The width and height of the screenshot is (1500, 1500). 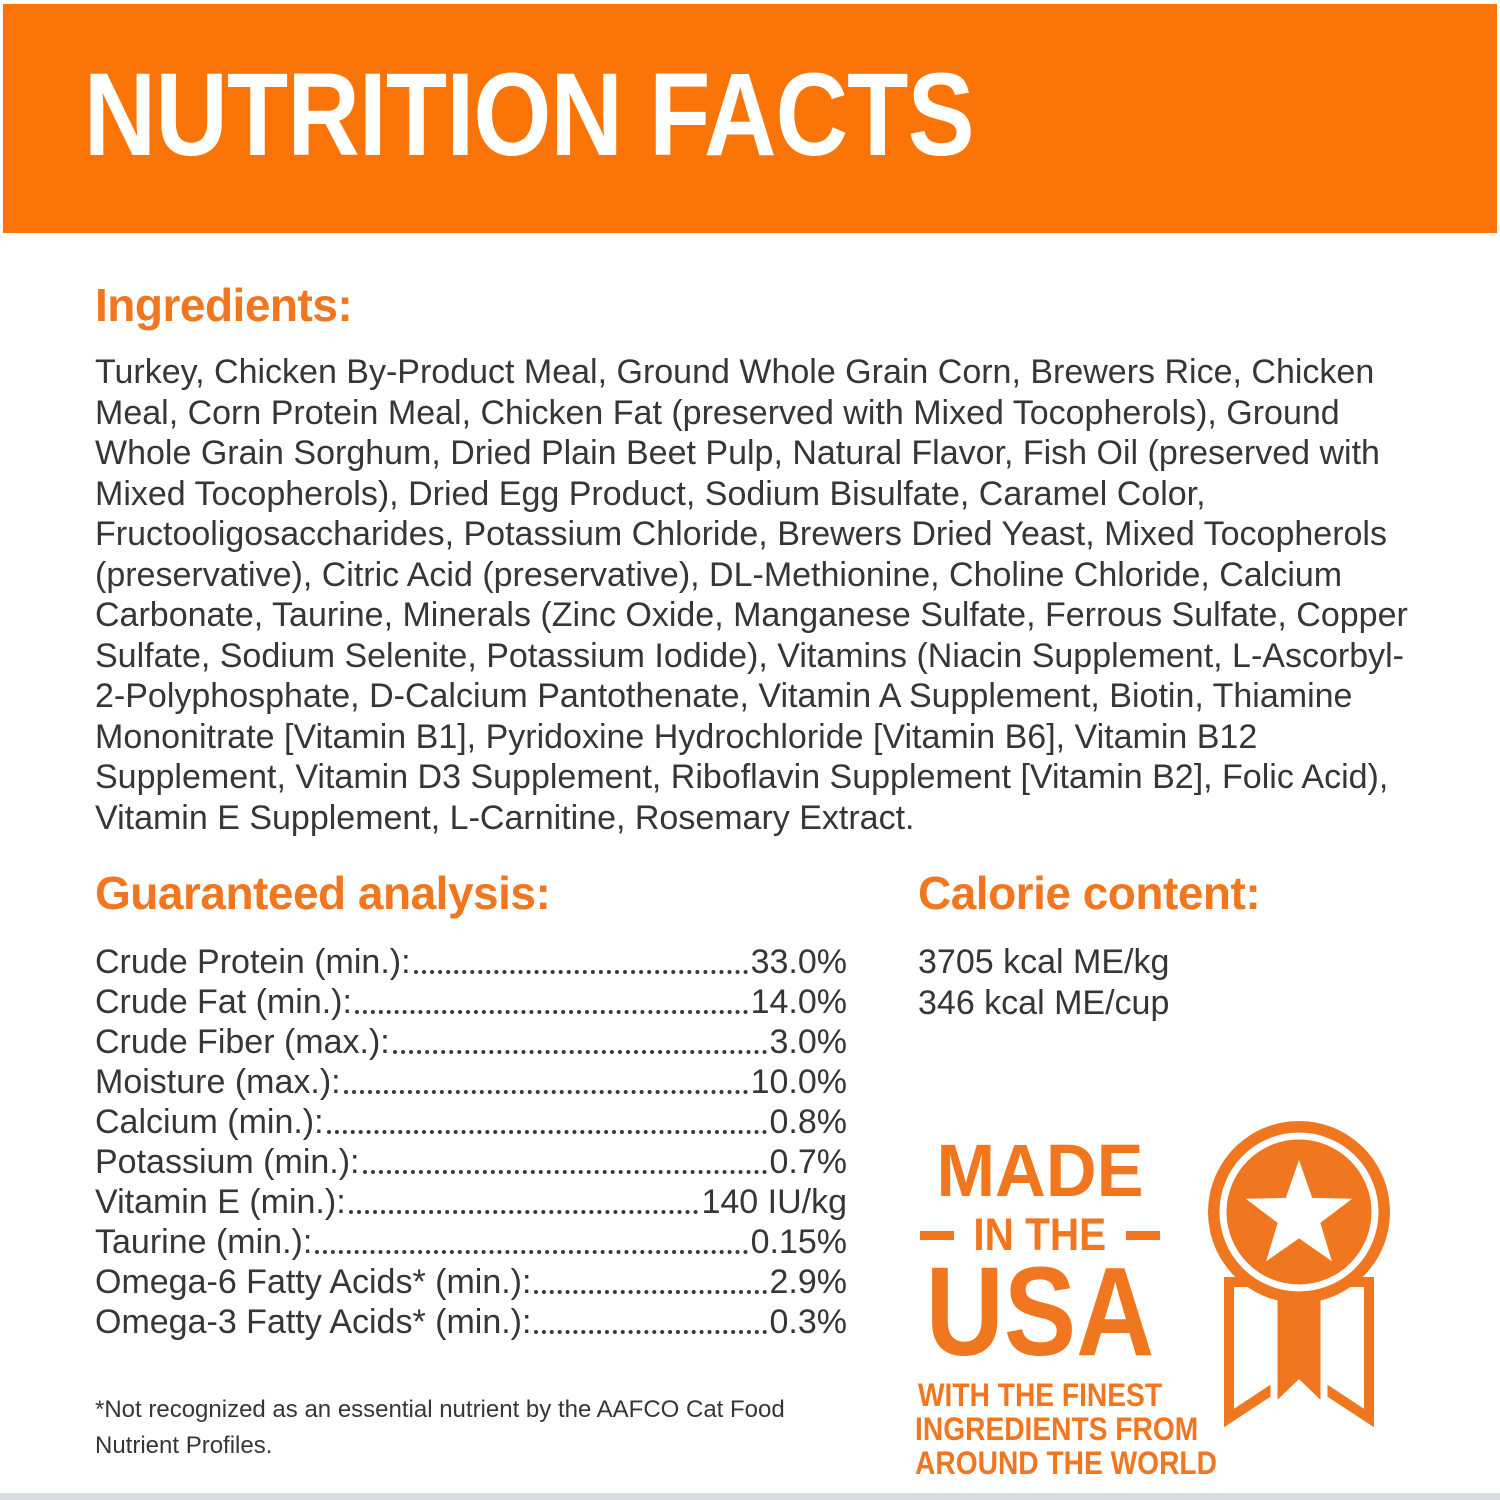 What do you see at coordinates (529, 115) in the screenshot?
I see `page-title: NUTRITION FACTS` at bounding box center [529, 115].